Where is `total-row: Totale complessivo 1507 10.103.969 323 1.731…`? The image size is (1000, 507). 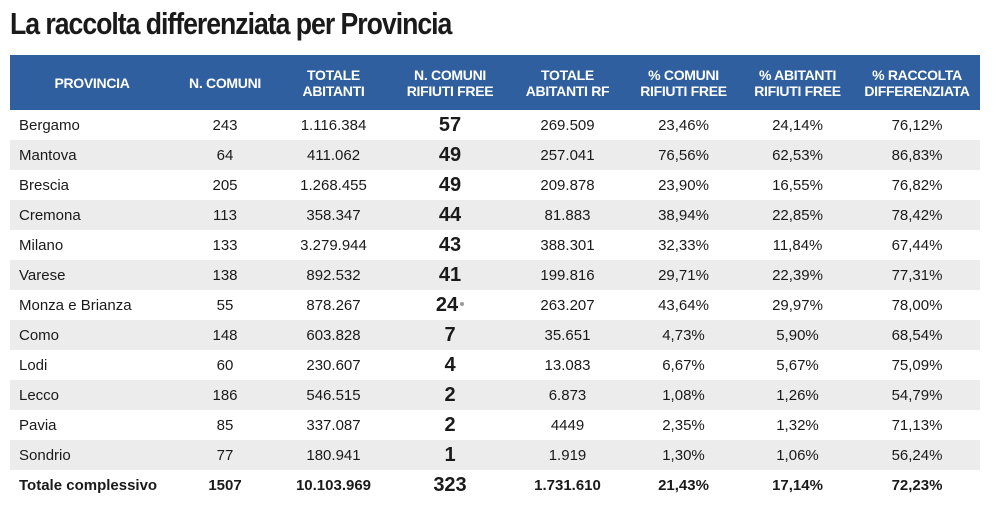
total-row: Totale complessivo 1507 10.103.969 323 1.731… is located at coordinates (495, 485).